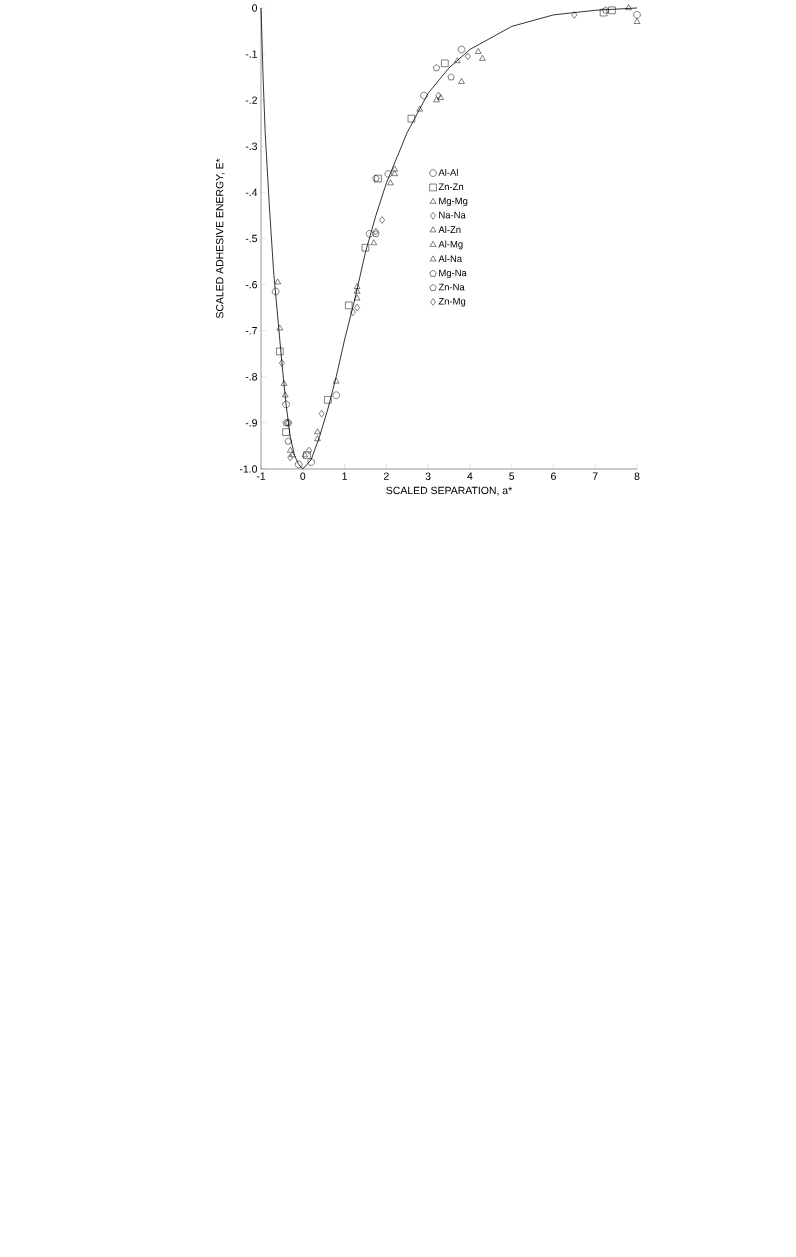 This screenshot has width=796, height=1257. I want to click on legend-label: Al-Na, so click(450, 259).